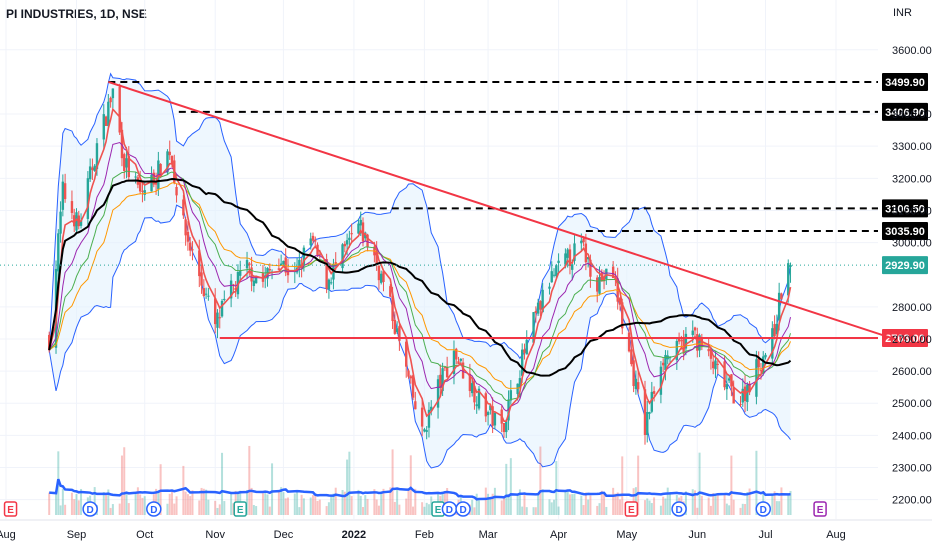 The height and width of the screenshot is (550, 932). What do you see at coordinates (912, 468) in the screenshot?
I see `price-tick-label: 2300.00` at bounding box center [912, 468].